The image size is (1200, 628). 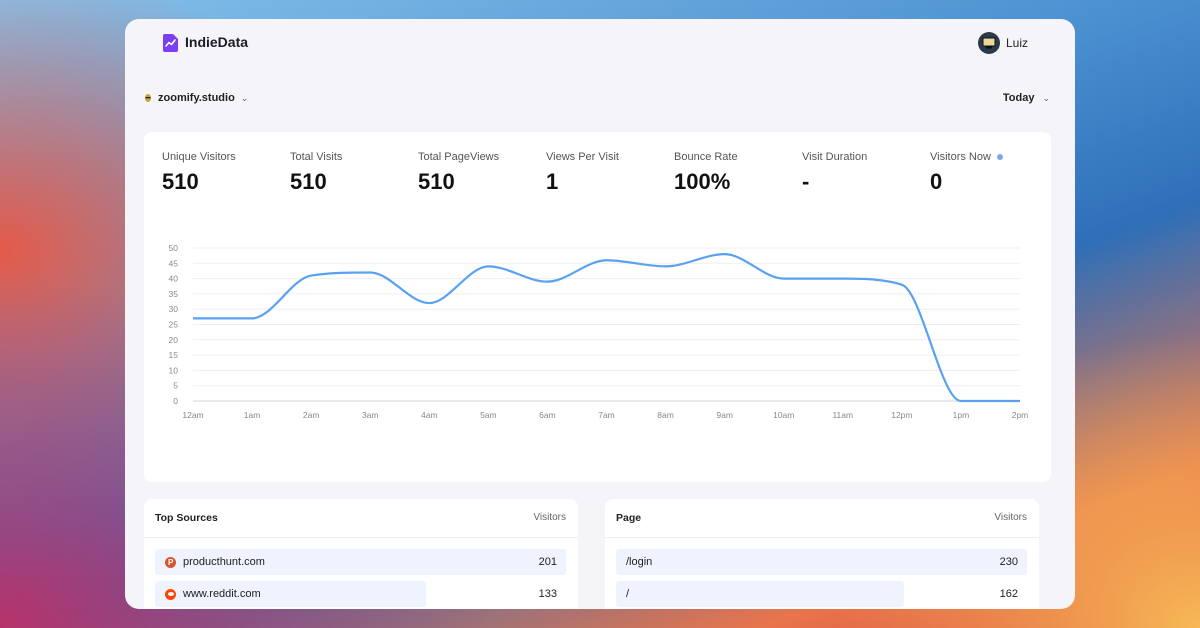 I want to click on stat-value: 0, so click(x=936, y=181).